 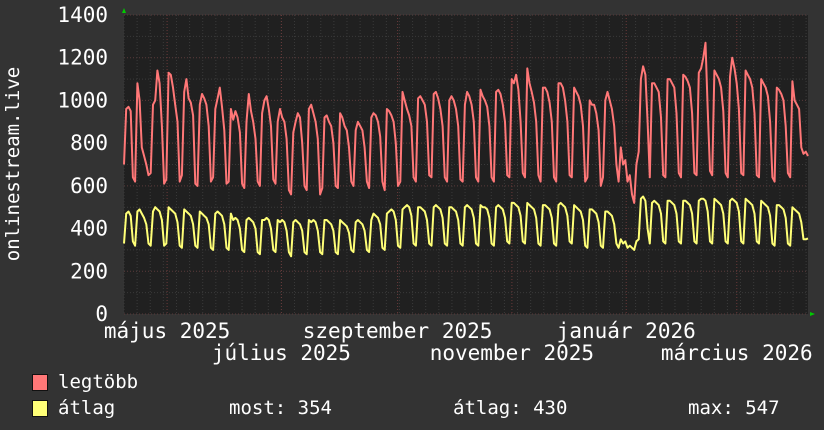 What do you see at coordinates (281, 353) in the screenshot?
I see `x-tick-label: július 2025` at bounding box center [281, 353].